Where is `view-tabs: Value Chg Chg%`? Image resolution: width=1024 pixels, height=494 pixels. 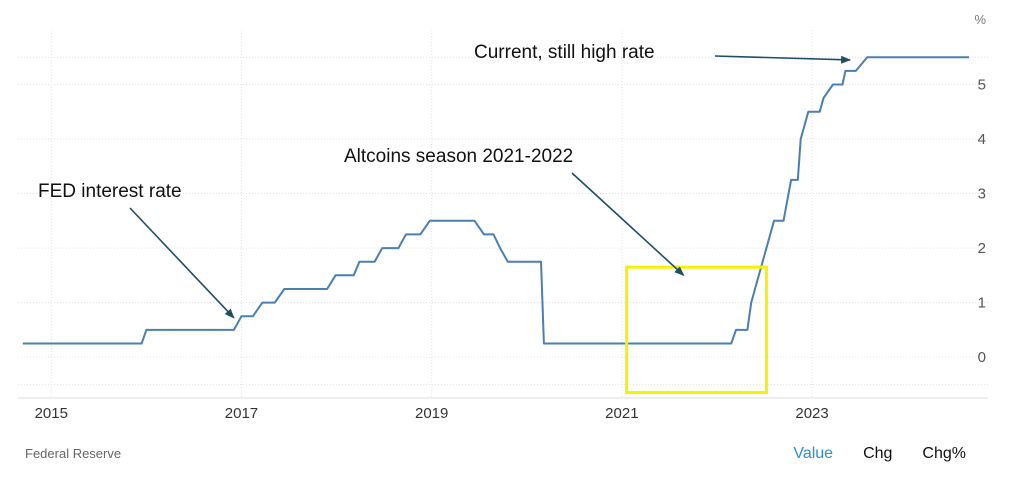
view-tabs: Value Chg Chg% is located at coordinates (879, 454).